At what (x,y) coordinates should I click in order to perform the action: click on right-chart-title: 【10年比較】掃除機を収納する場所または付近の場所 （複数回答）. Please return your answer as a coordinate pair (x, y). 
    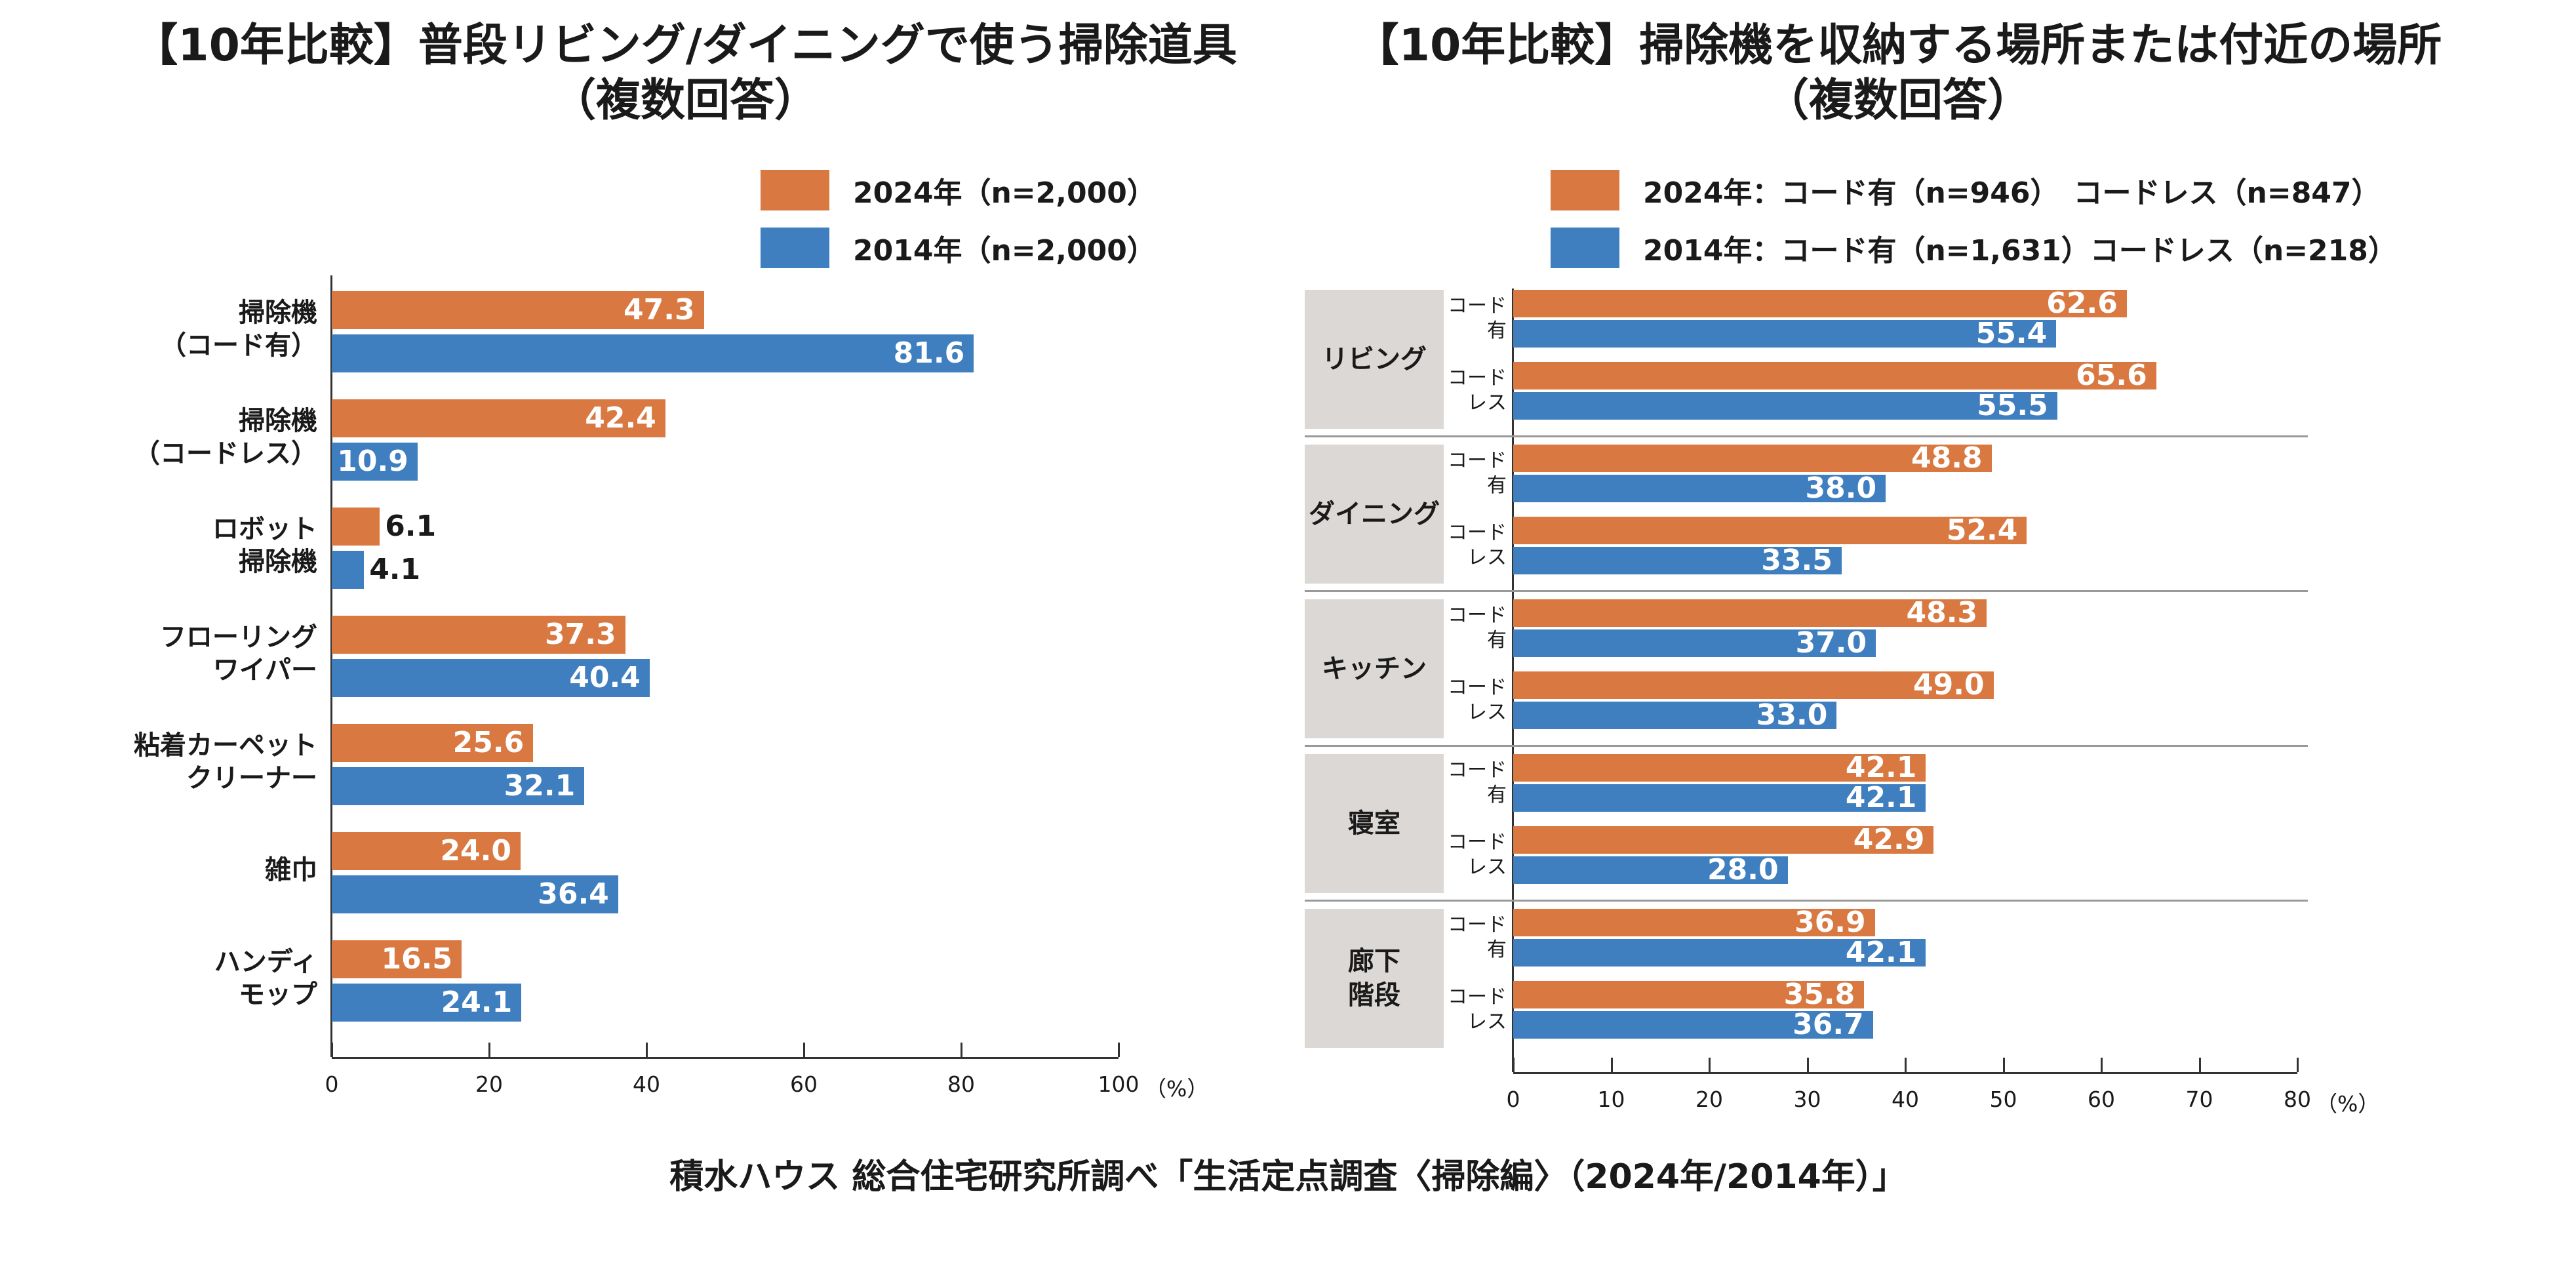
    Looking at the image, I should click on (1898, 73).